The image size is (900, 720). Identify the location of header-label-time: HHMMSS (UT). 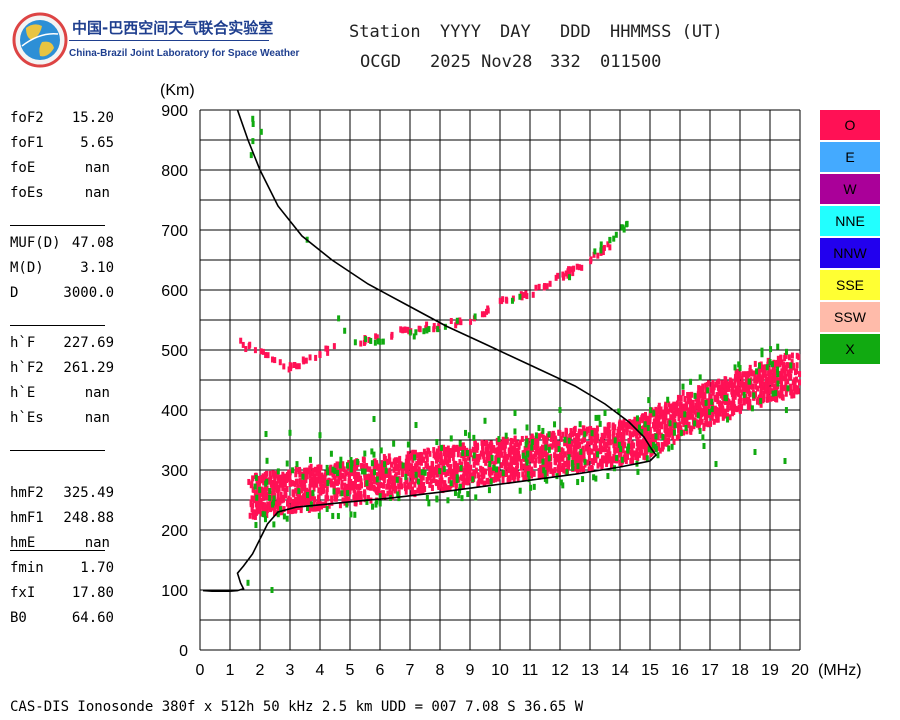
(666, 32).